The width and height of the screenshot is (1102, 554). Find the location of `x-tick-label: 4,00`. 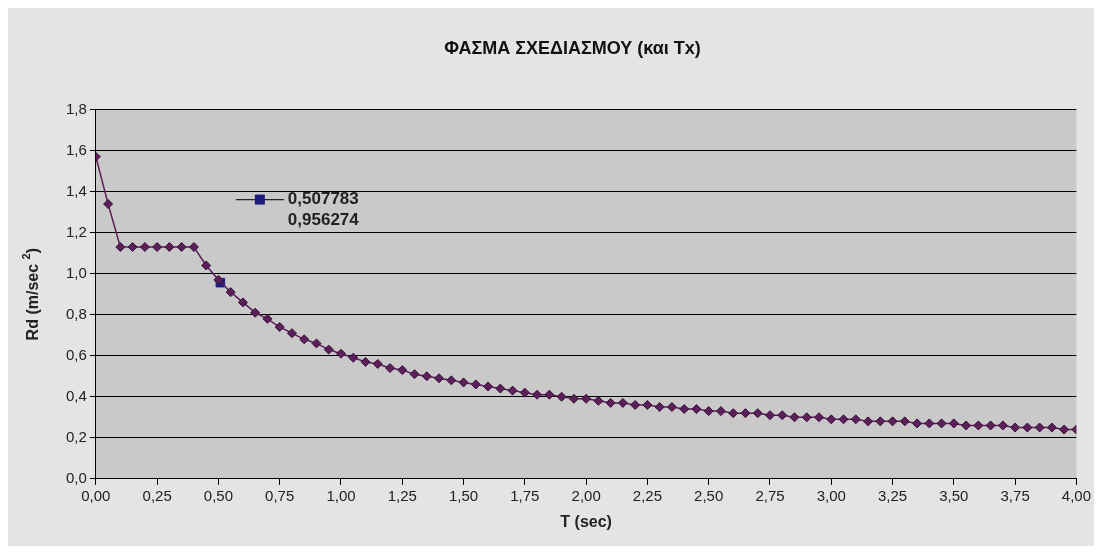

x-tick-label: 4,00 is located at coordinates (1076, 495).